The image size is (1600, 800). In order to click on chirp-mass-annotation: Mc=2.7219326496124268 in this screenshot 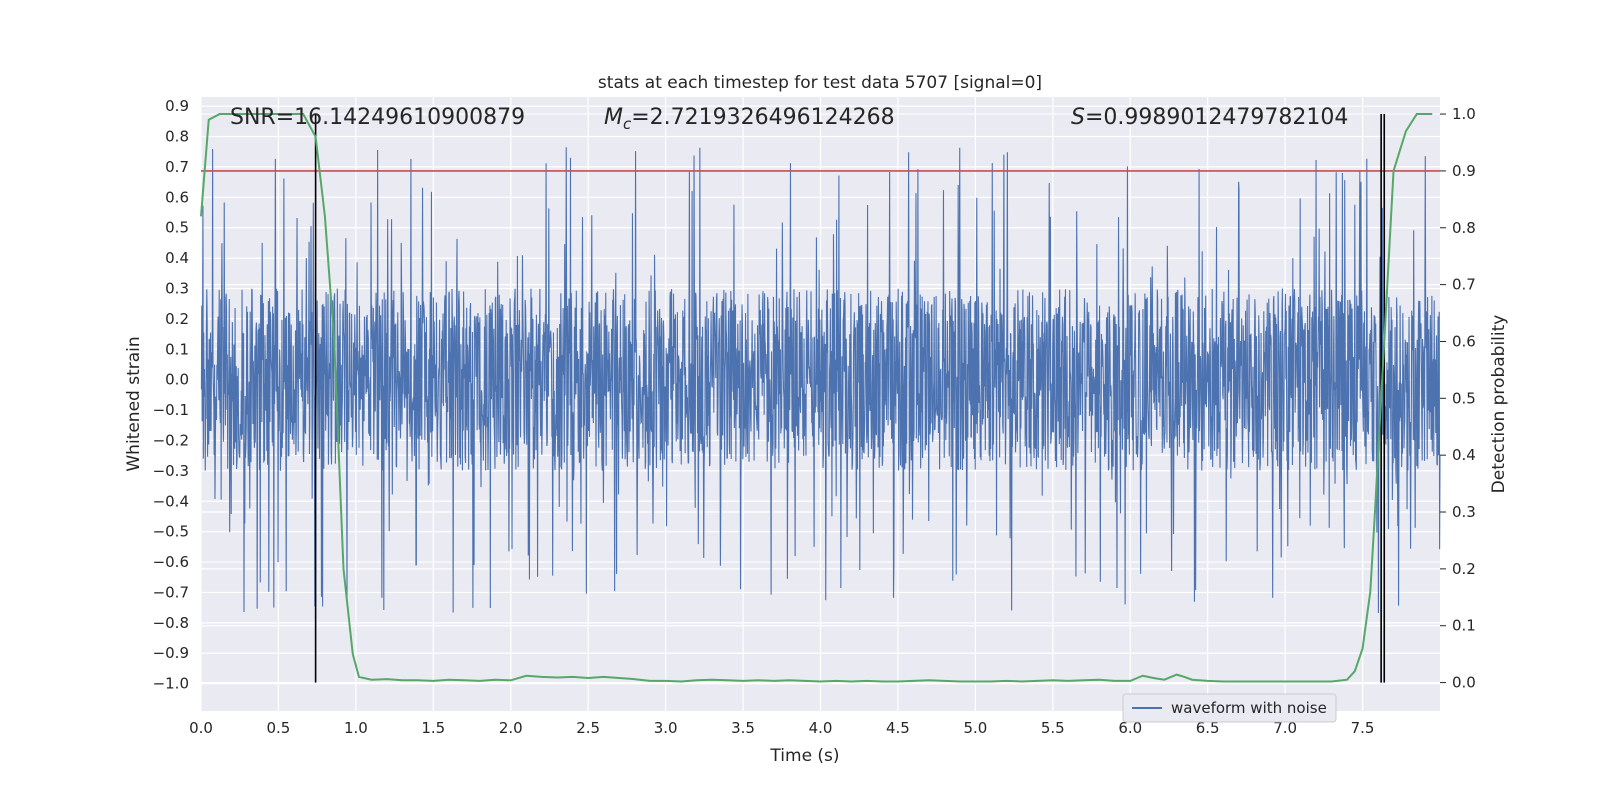, I will do `click(749, 119)`.